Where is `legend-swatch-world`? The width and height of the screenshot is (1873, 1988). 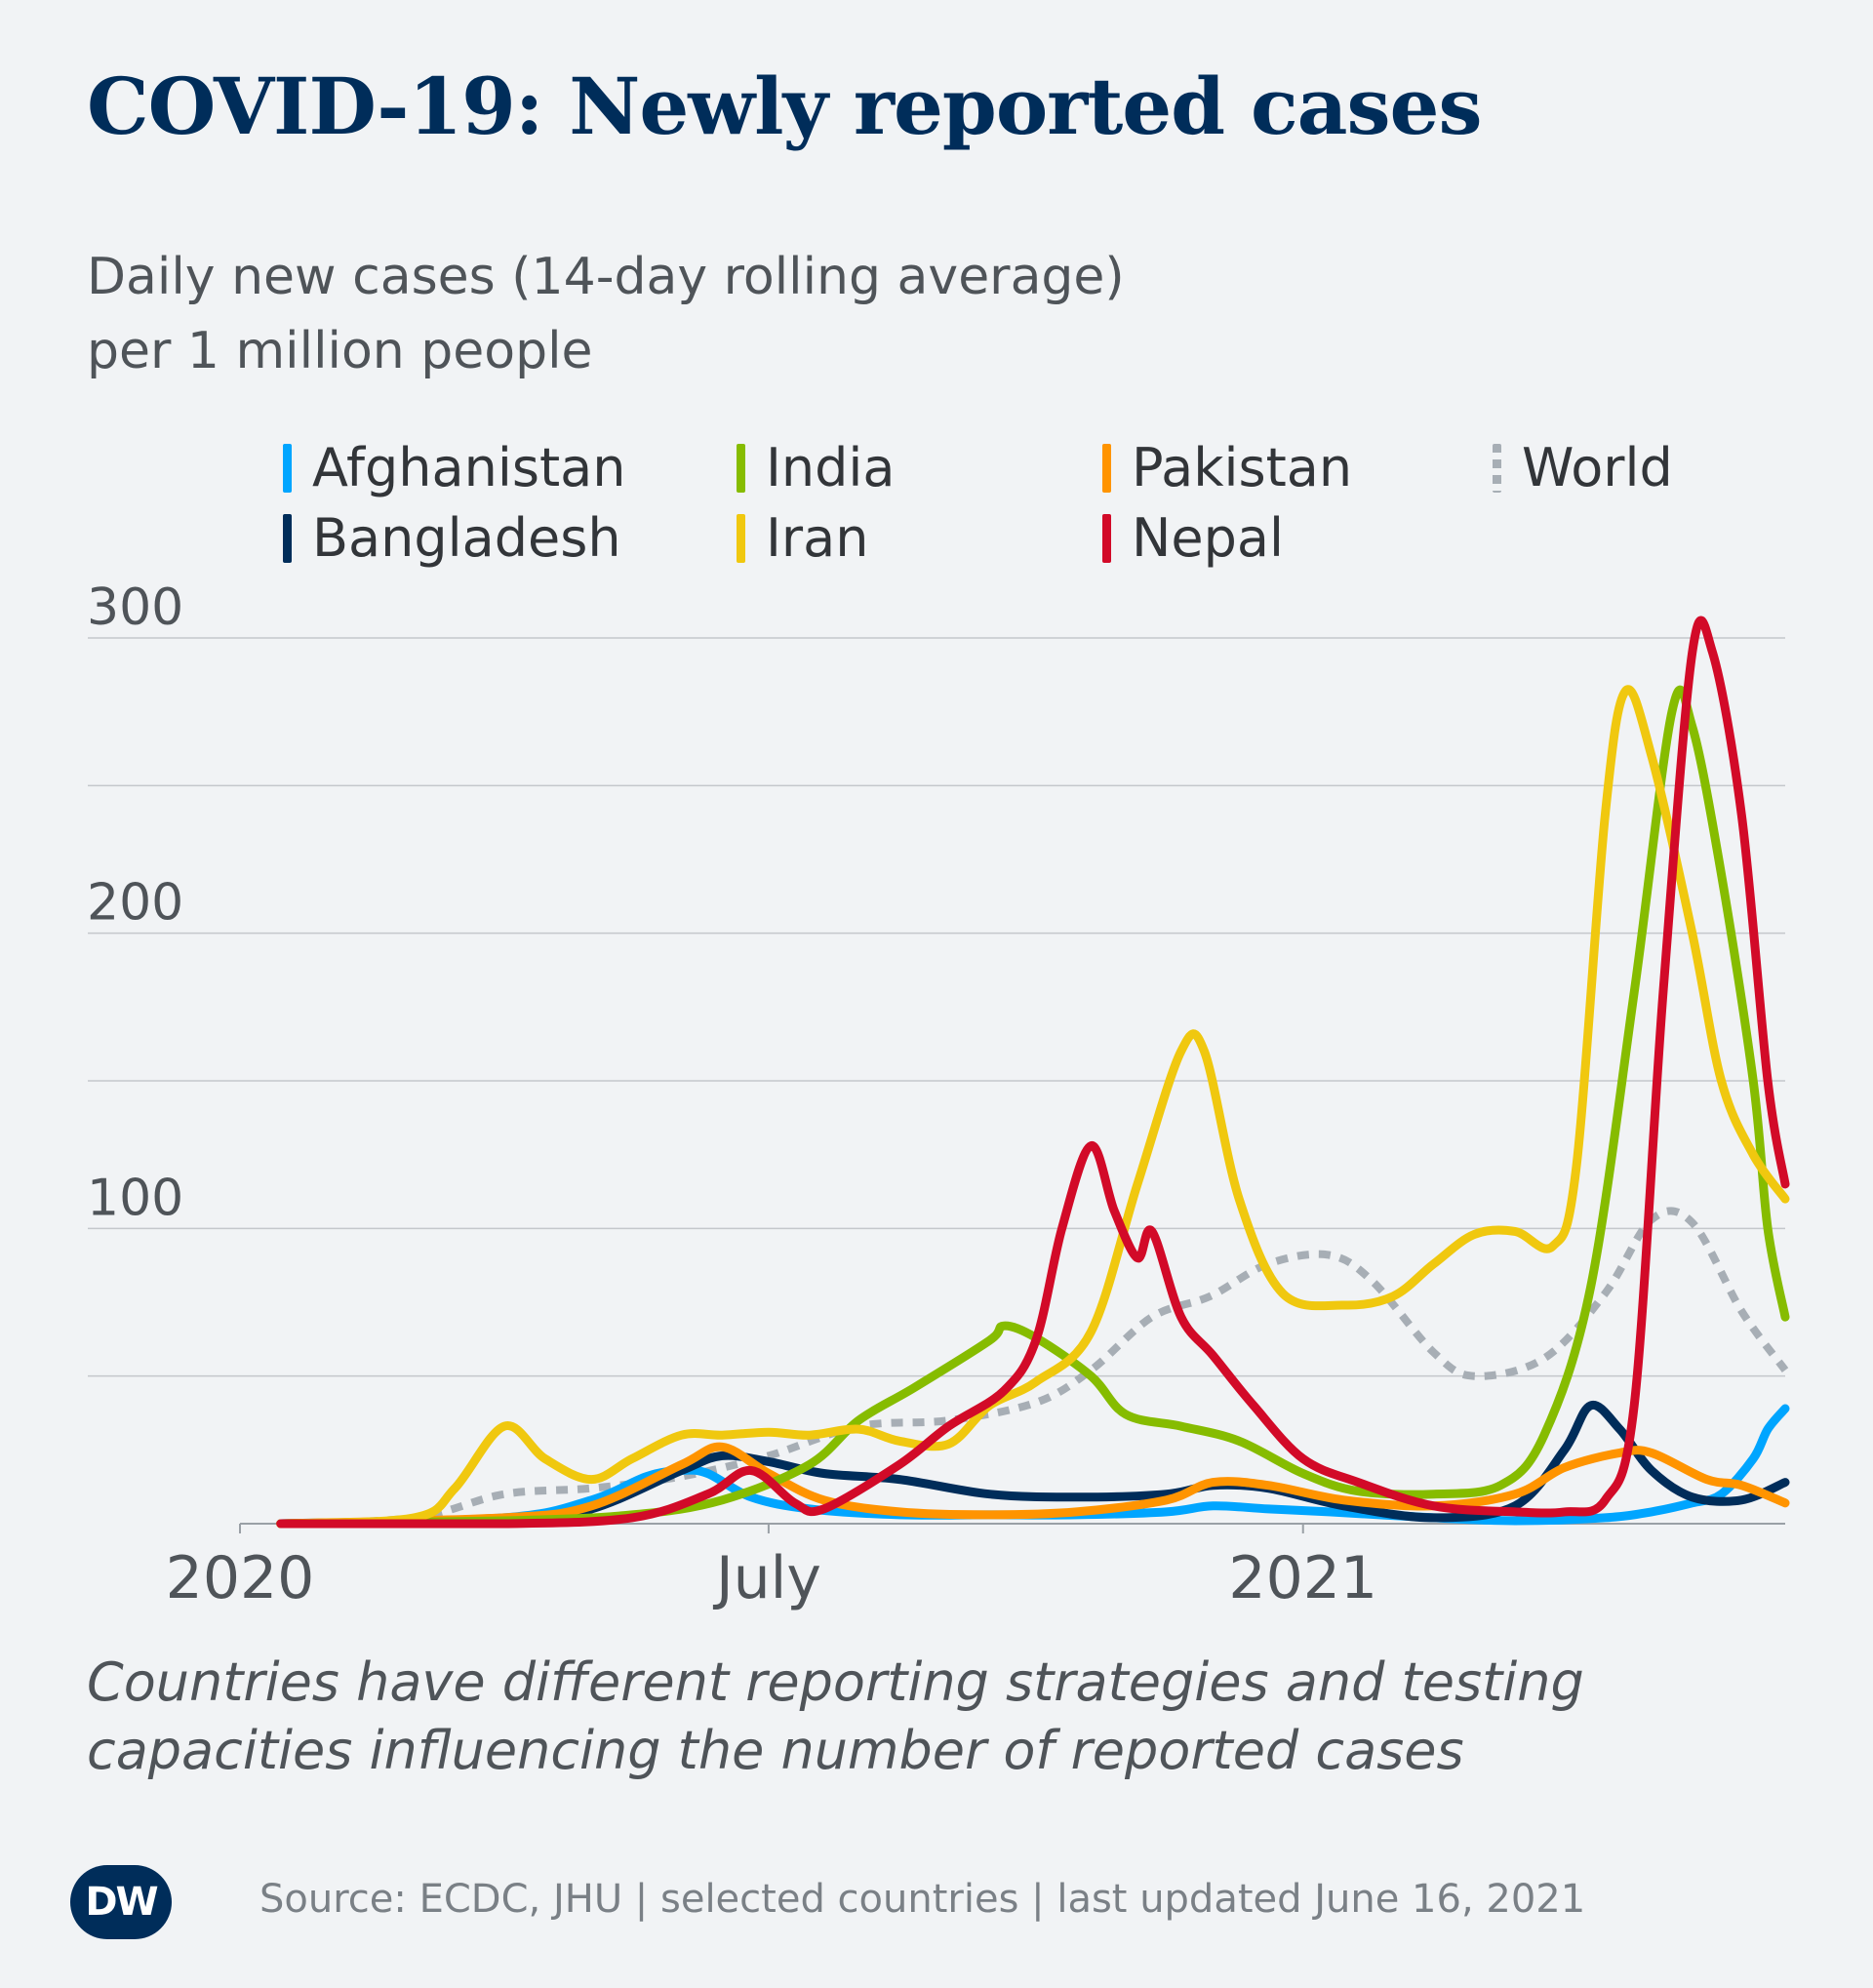 legend-swatch-world is located at coordinates (1497, 468).